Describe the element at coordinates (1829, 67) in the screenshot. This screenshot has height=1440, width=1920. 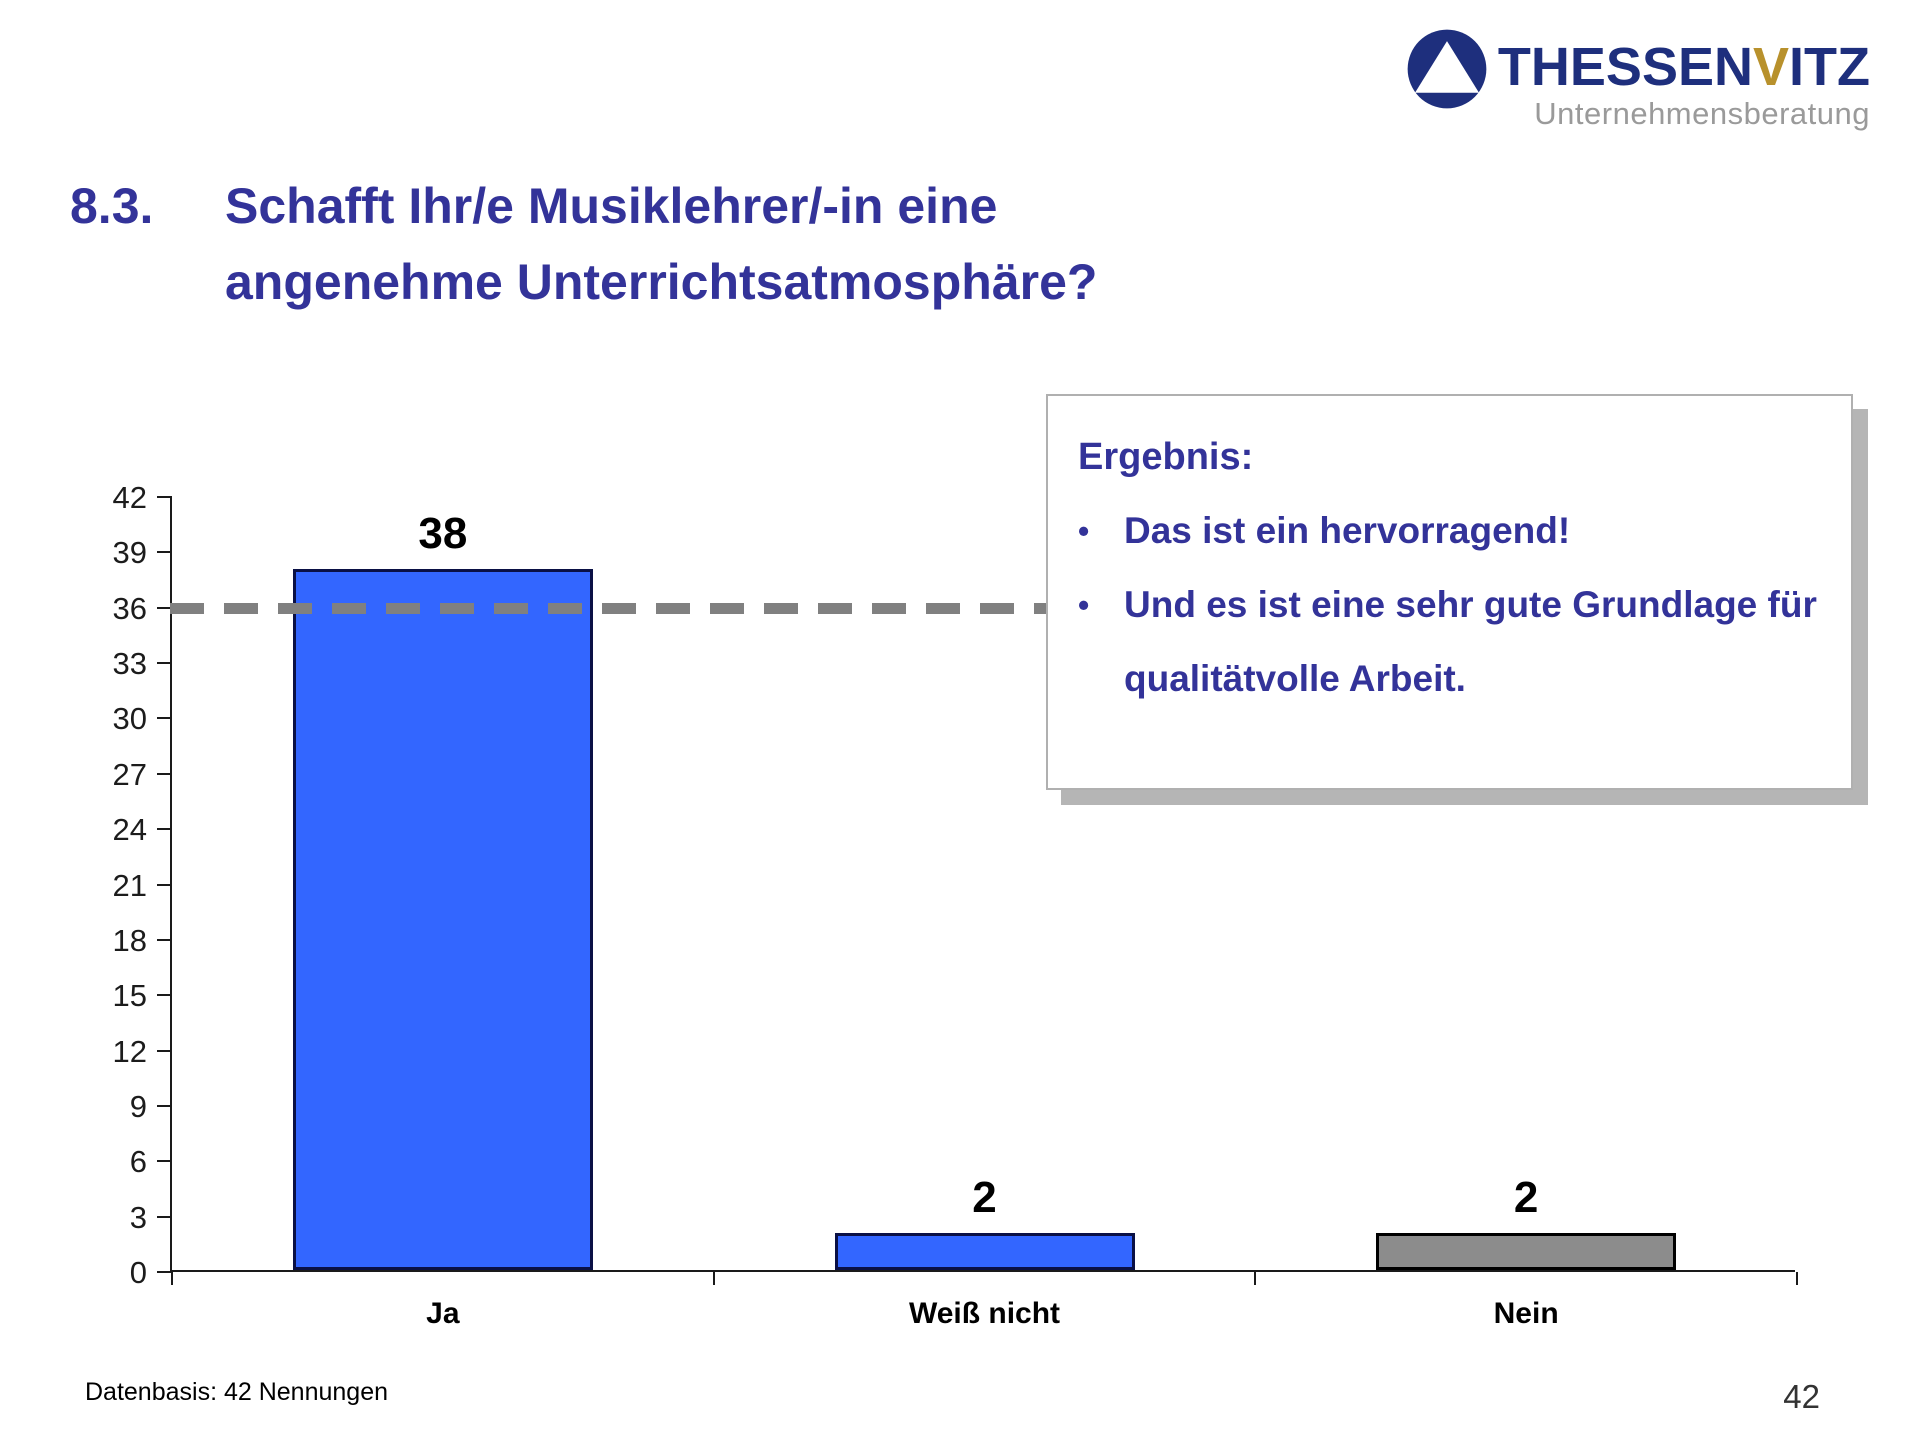
I see `wordmark-part3: ITZ` at that location.